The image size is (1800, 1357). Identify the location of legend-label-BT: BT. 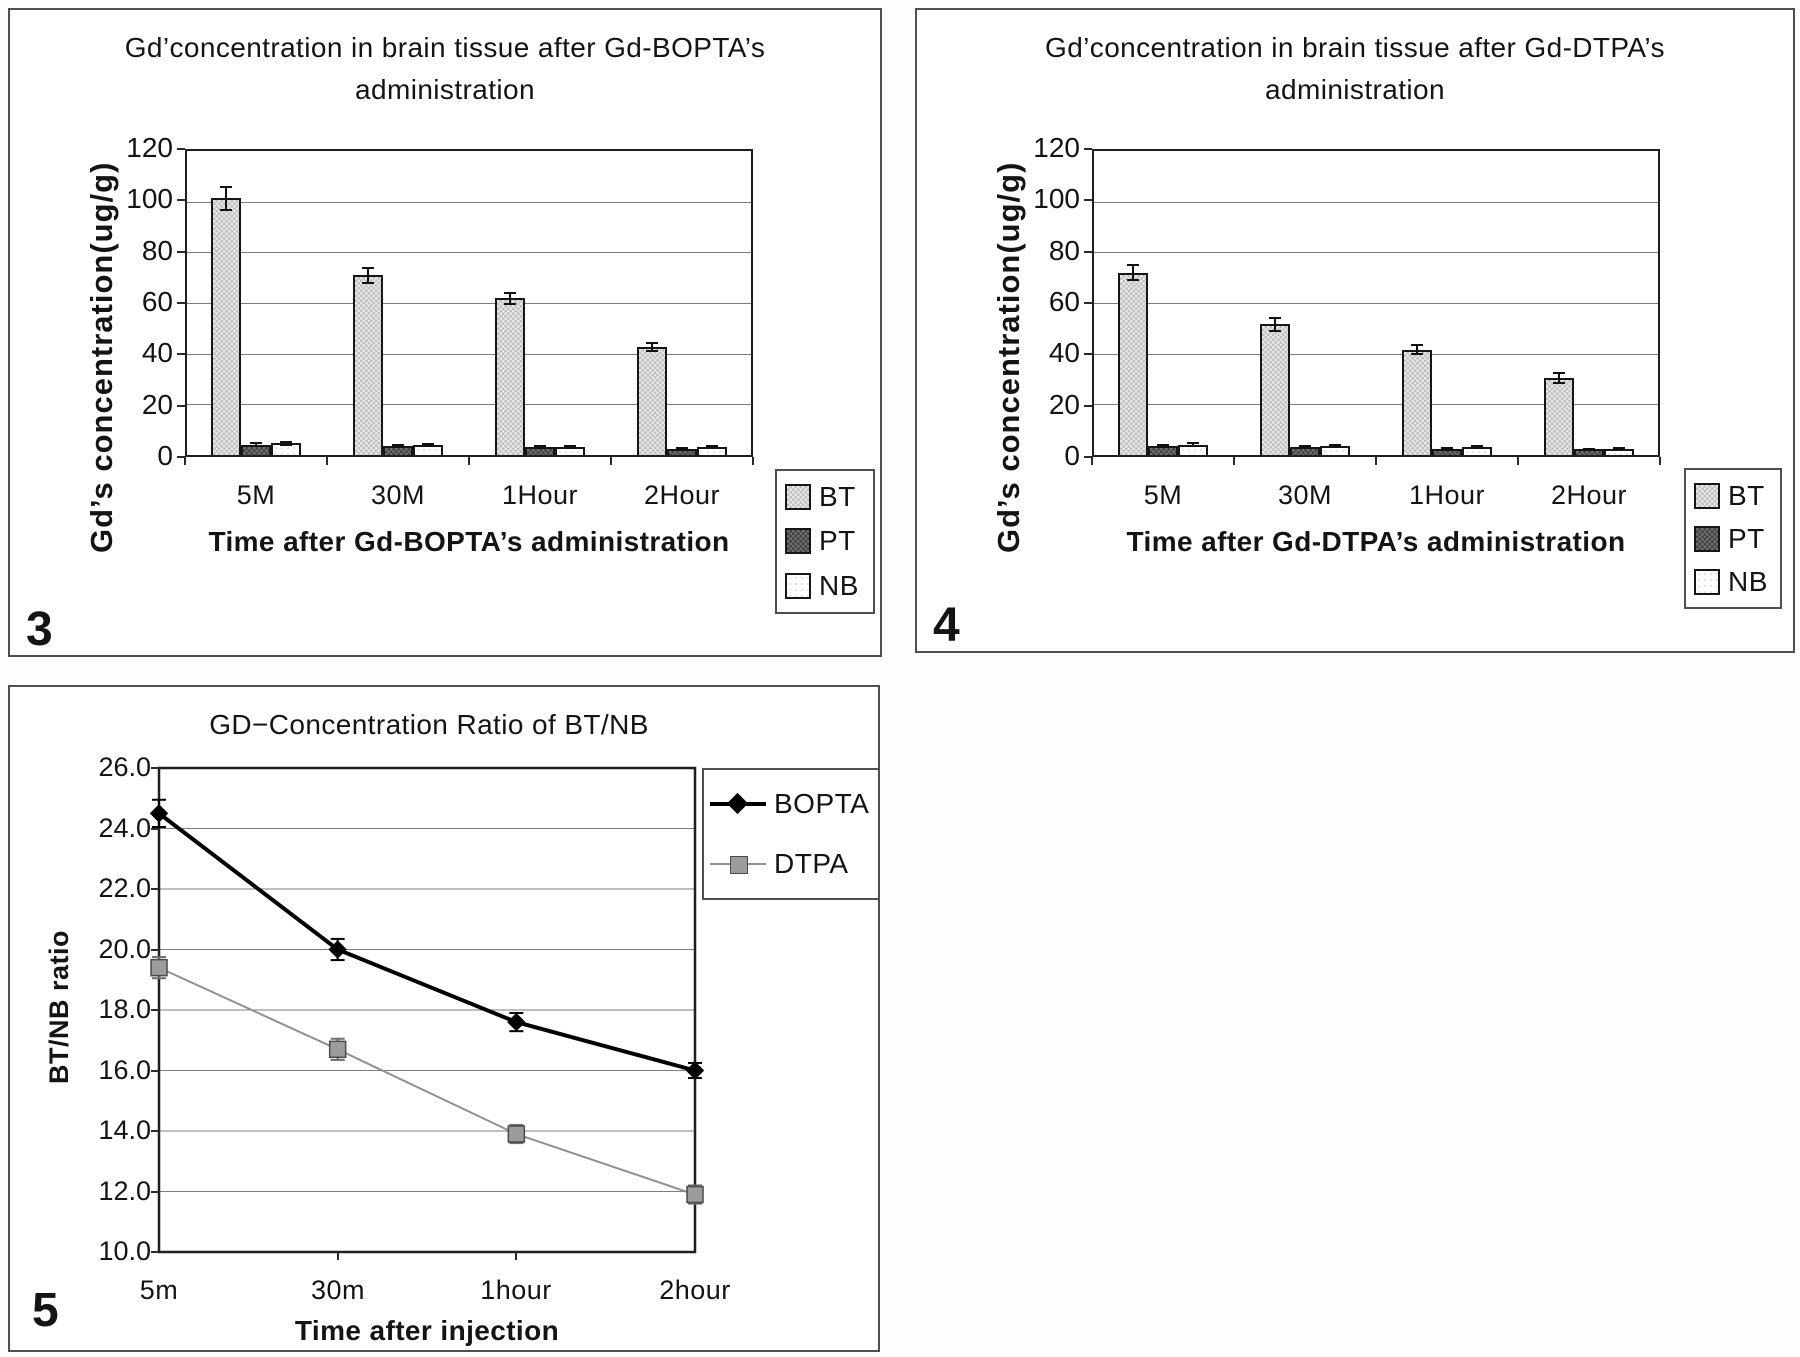
(1746, 495).